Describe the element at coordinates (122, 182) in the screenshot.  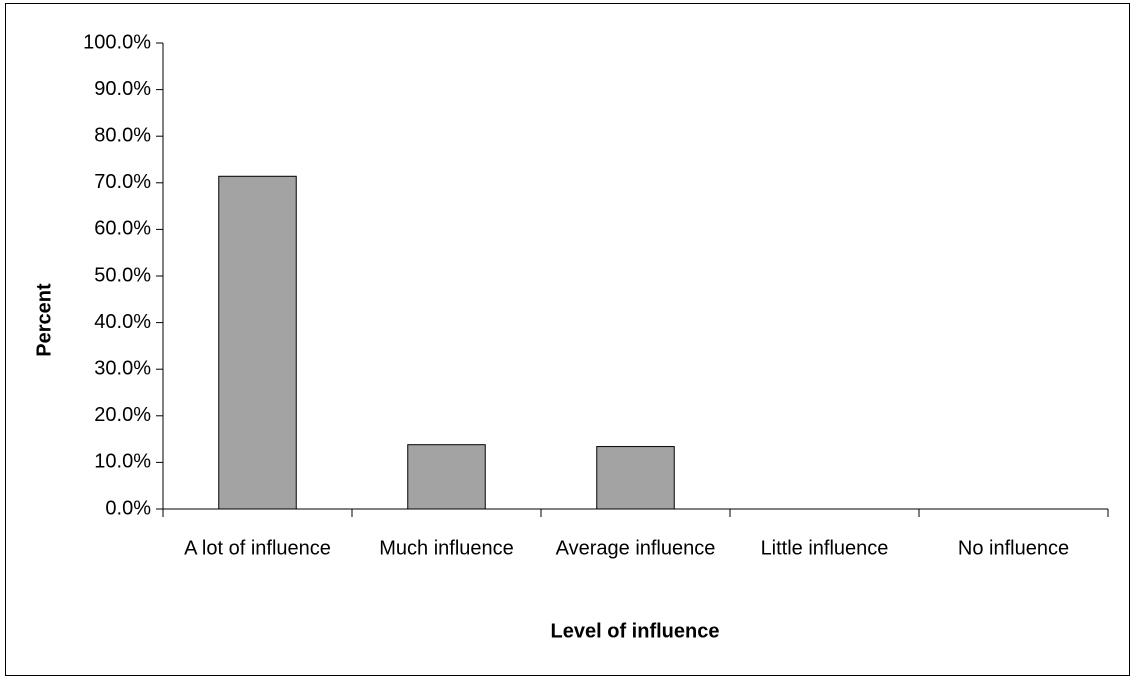
I see `y-tick-label: 70.0%` at that location.